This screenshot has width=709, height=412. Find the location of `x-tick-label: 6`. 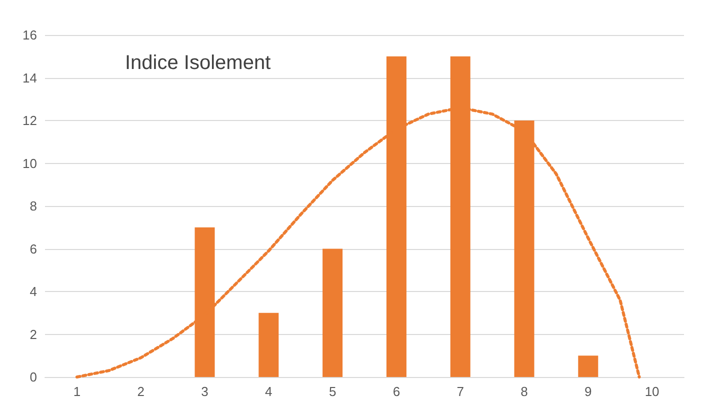

x-tick-label: 6 is located at coordinates (396, 391).